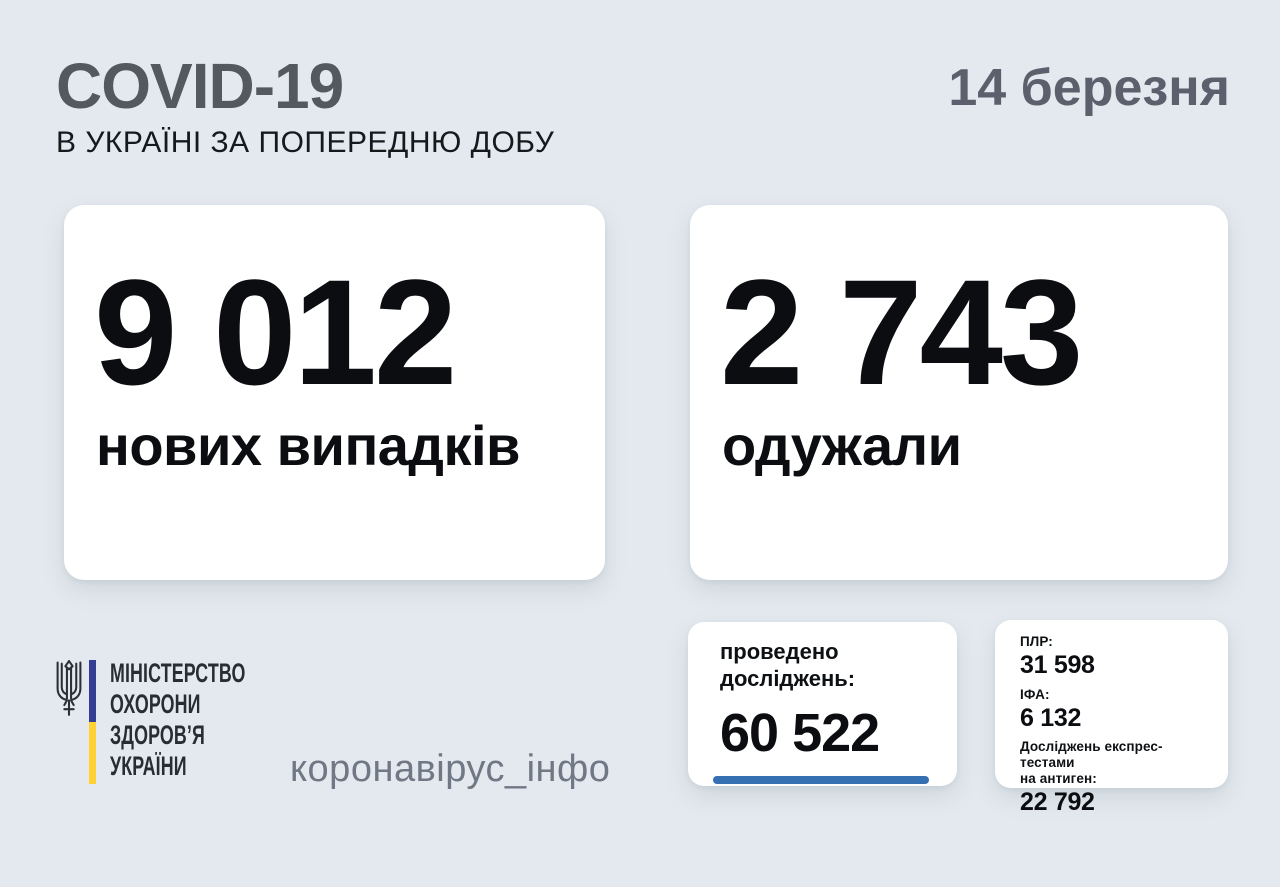 The image size is (1280, 887). What do you see at coordinates (1115, 710) in the screenshot?
I see `test-type-row: ІФА: 6 132` at bounding box center [1115, 710].